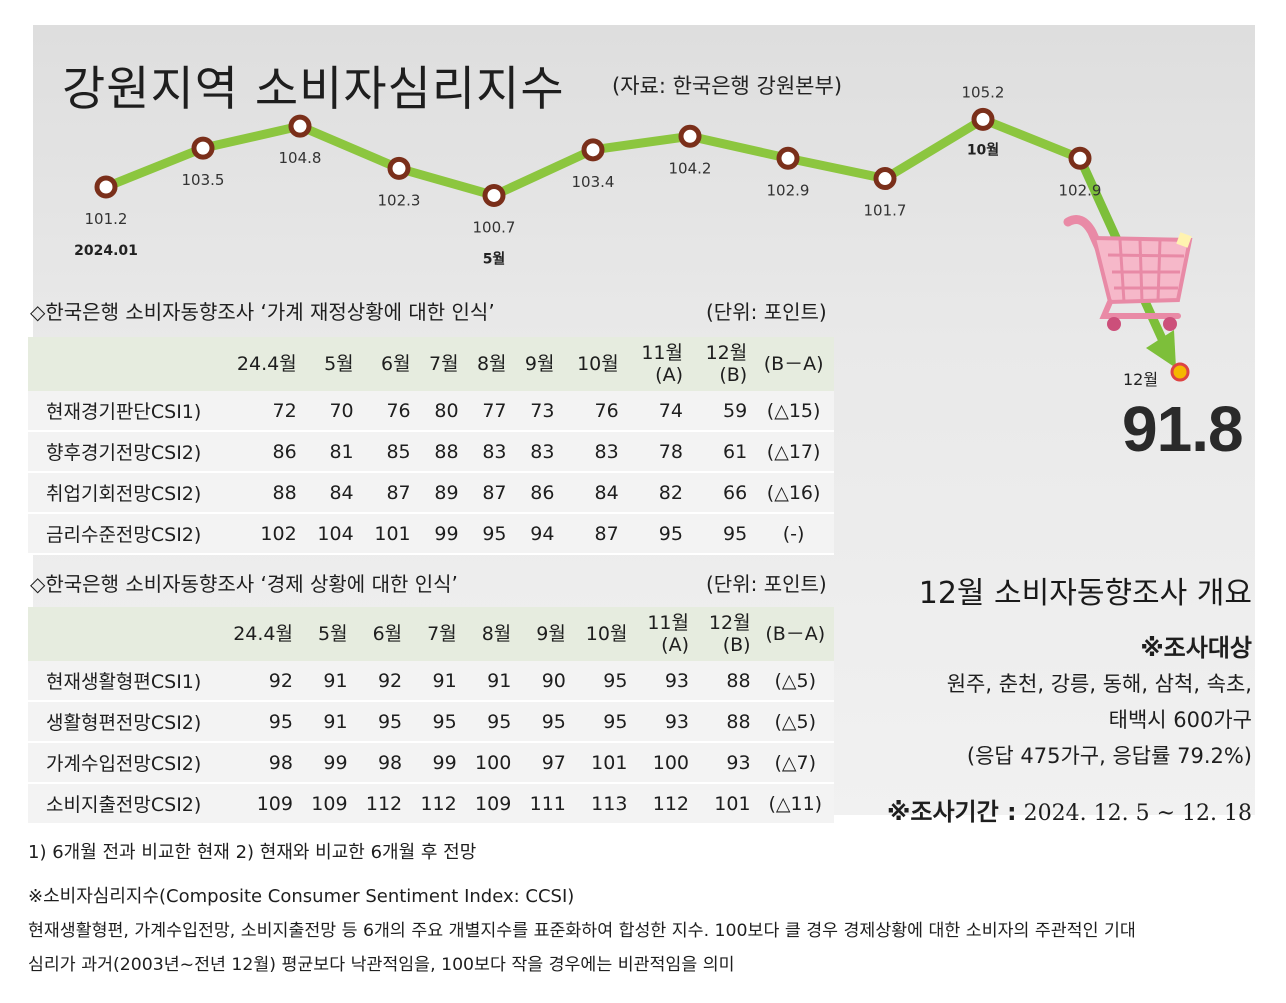  I want to click on table-cell: 84, so click(331, 493).